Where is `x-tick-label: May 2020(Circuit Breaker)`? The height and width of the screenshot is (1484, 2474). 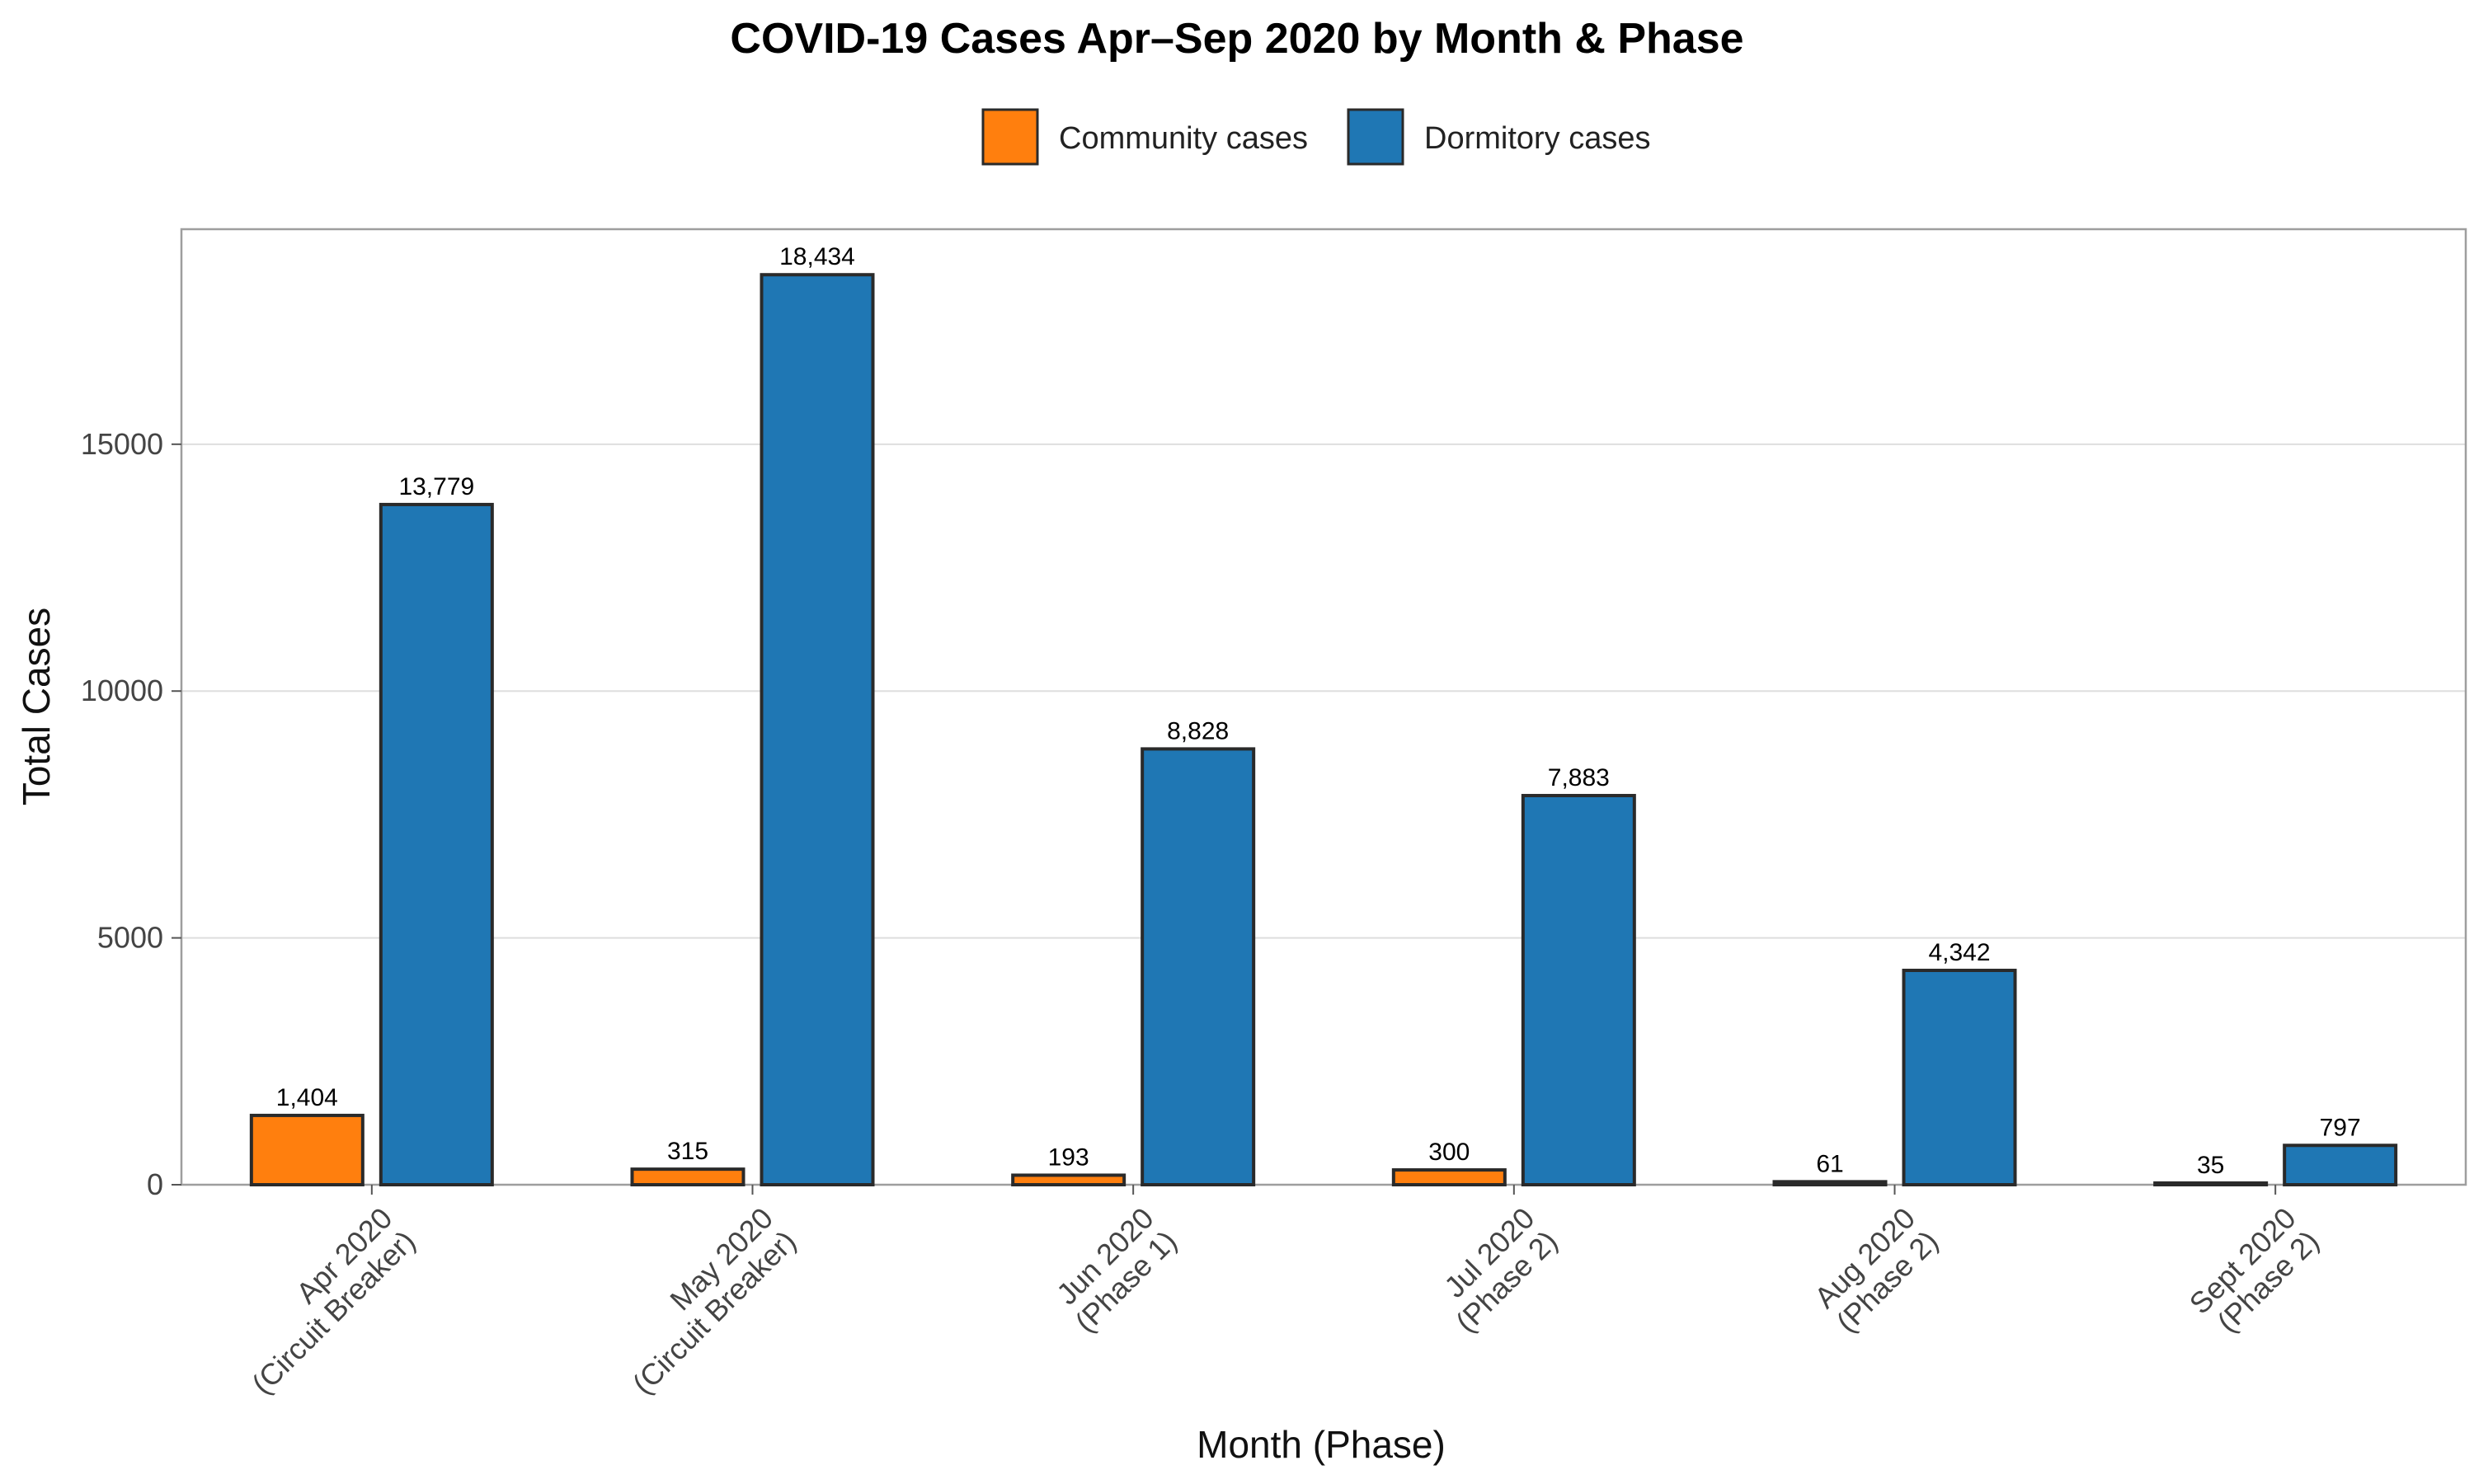 x-tick-label: May 2020(Circuit Breaker) is located at coordinates (702, 1301).